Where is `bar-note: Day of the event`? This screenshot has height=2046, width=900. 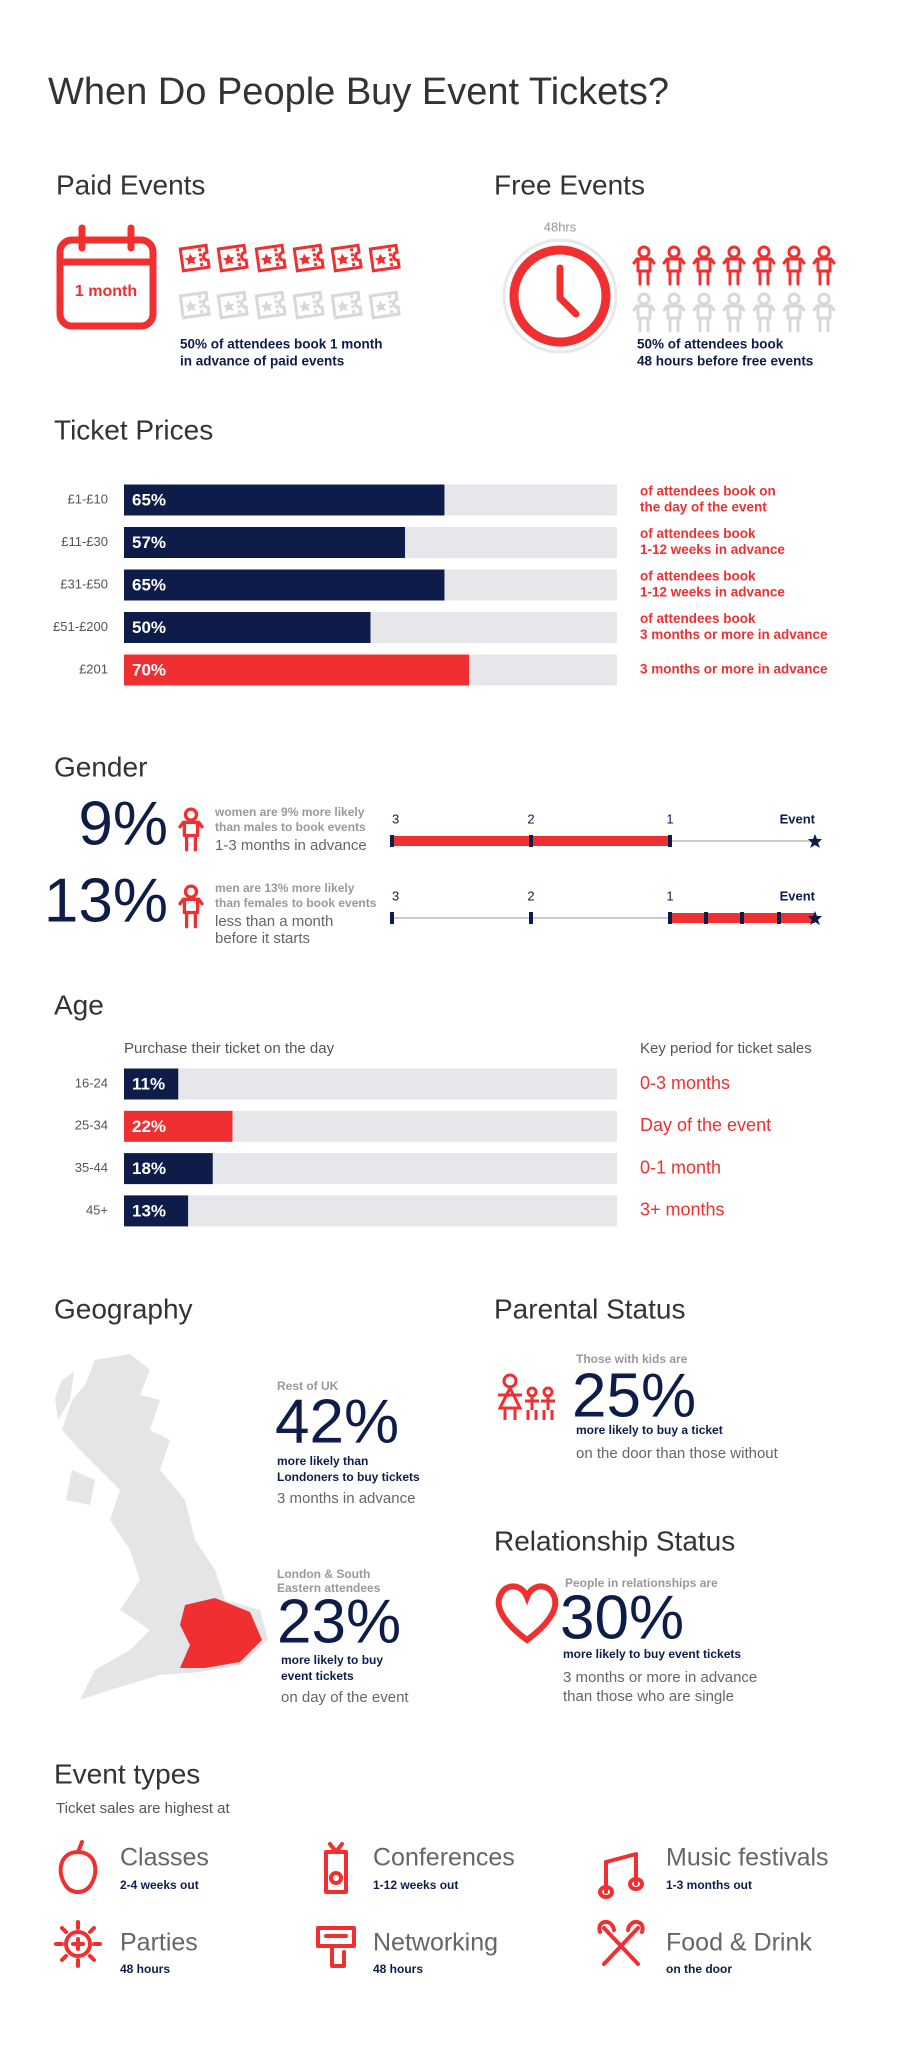 bar-note: Day of the event is located at coordinates (705, 1125).